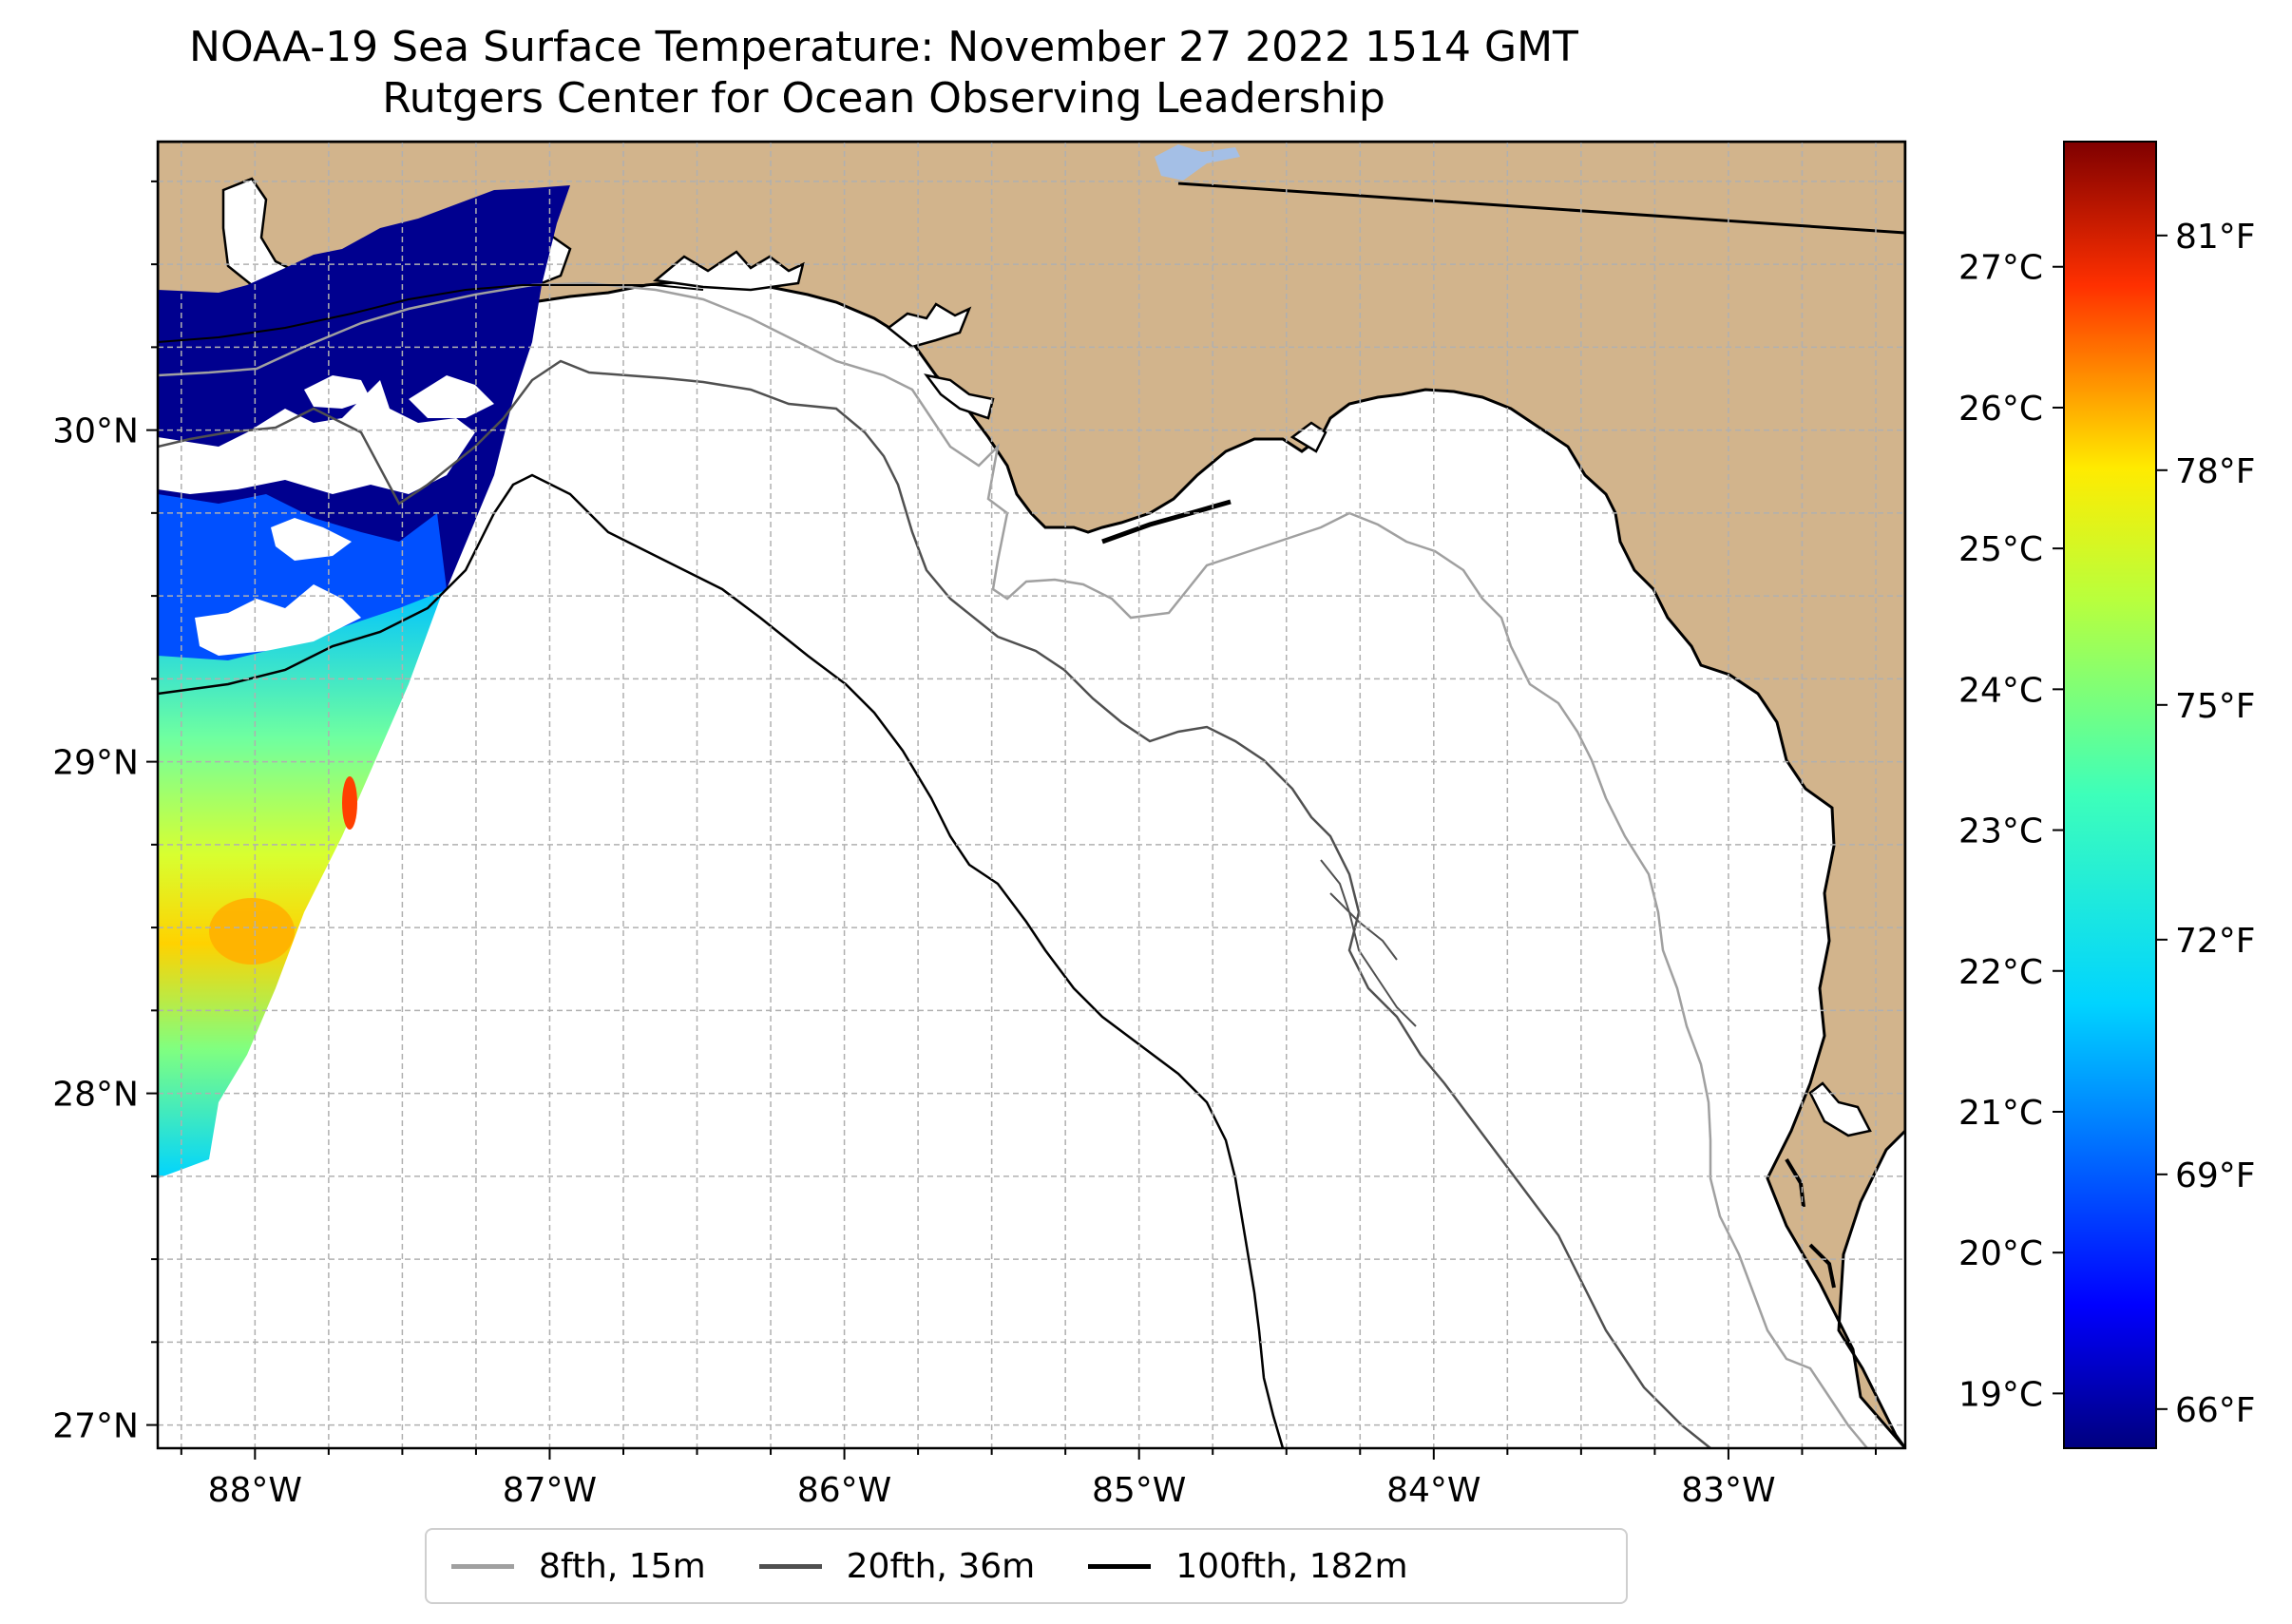  I want to click on y-tick-label: 28°N, so click(95, 1095).